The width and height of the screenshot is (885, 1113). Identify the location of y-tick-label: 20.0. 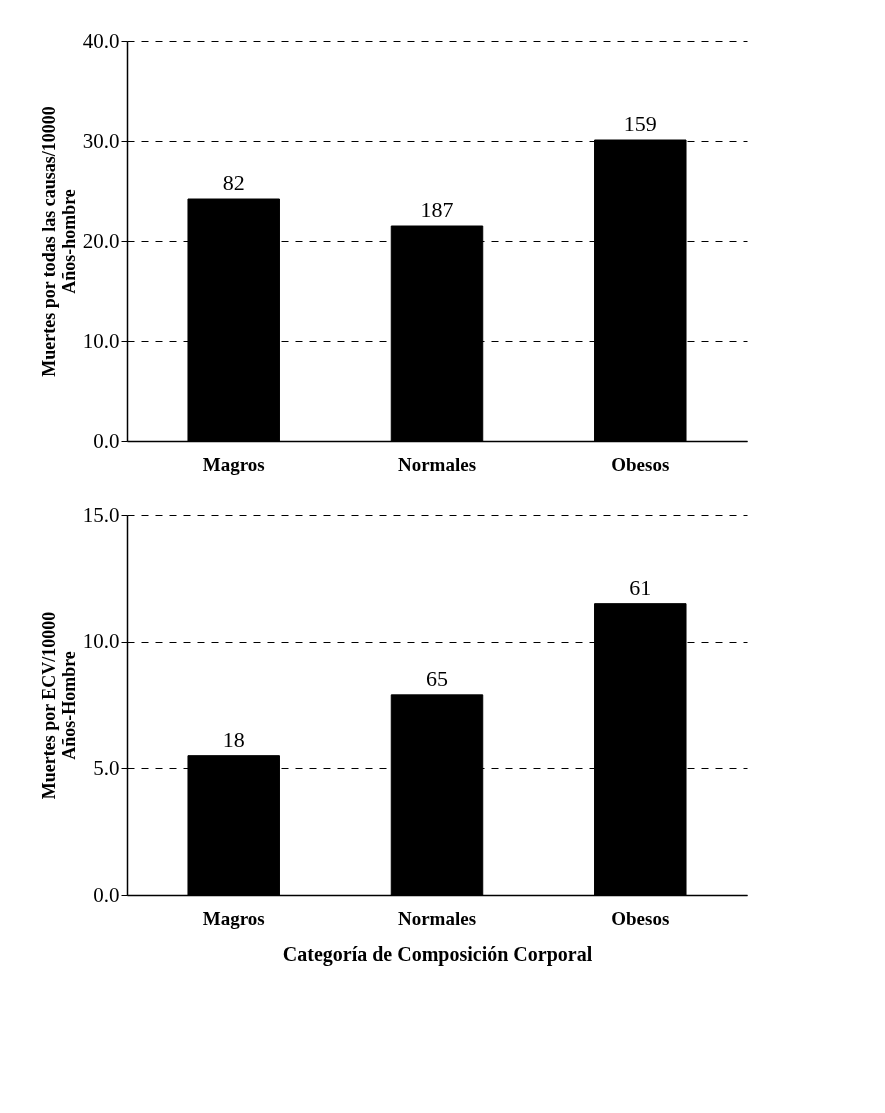
(101, 240).